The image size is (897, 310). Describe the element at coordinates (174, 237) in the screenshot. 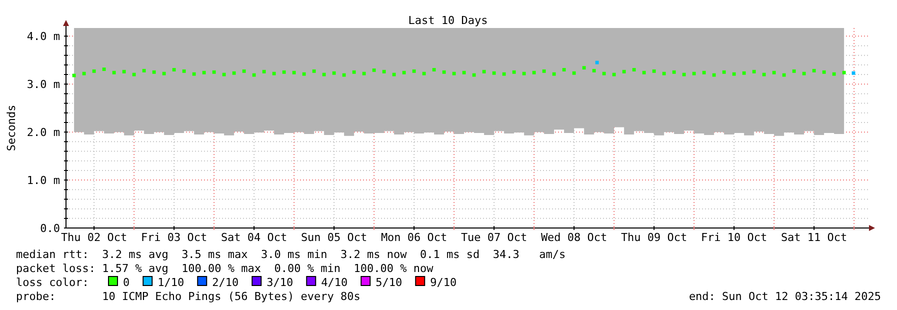

I see `x-tick-label: Fri 03 Oct` at that location.